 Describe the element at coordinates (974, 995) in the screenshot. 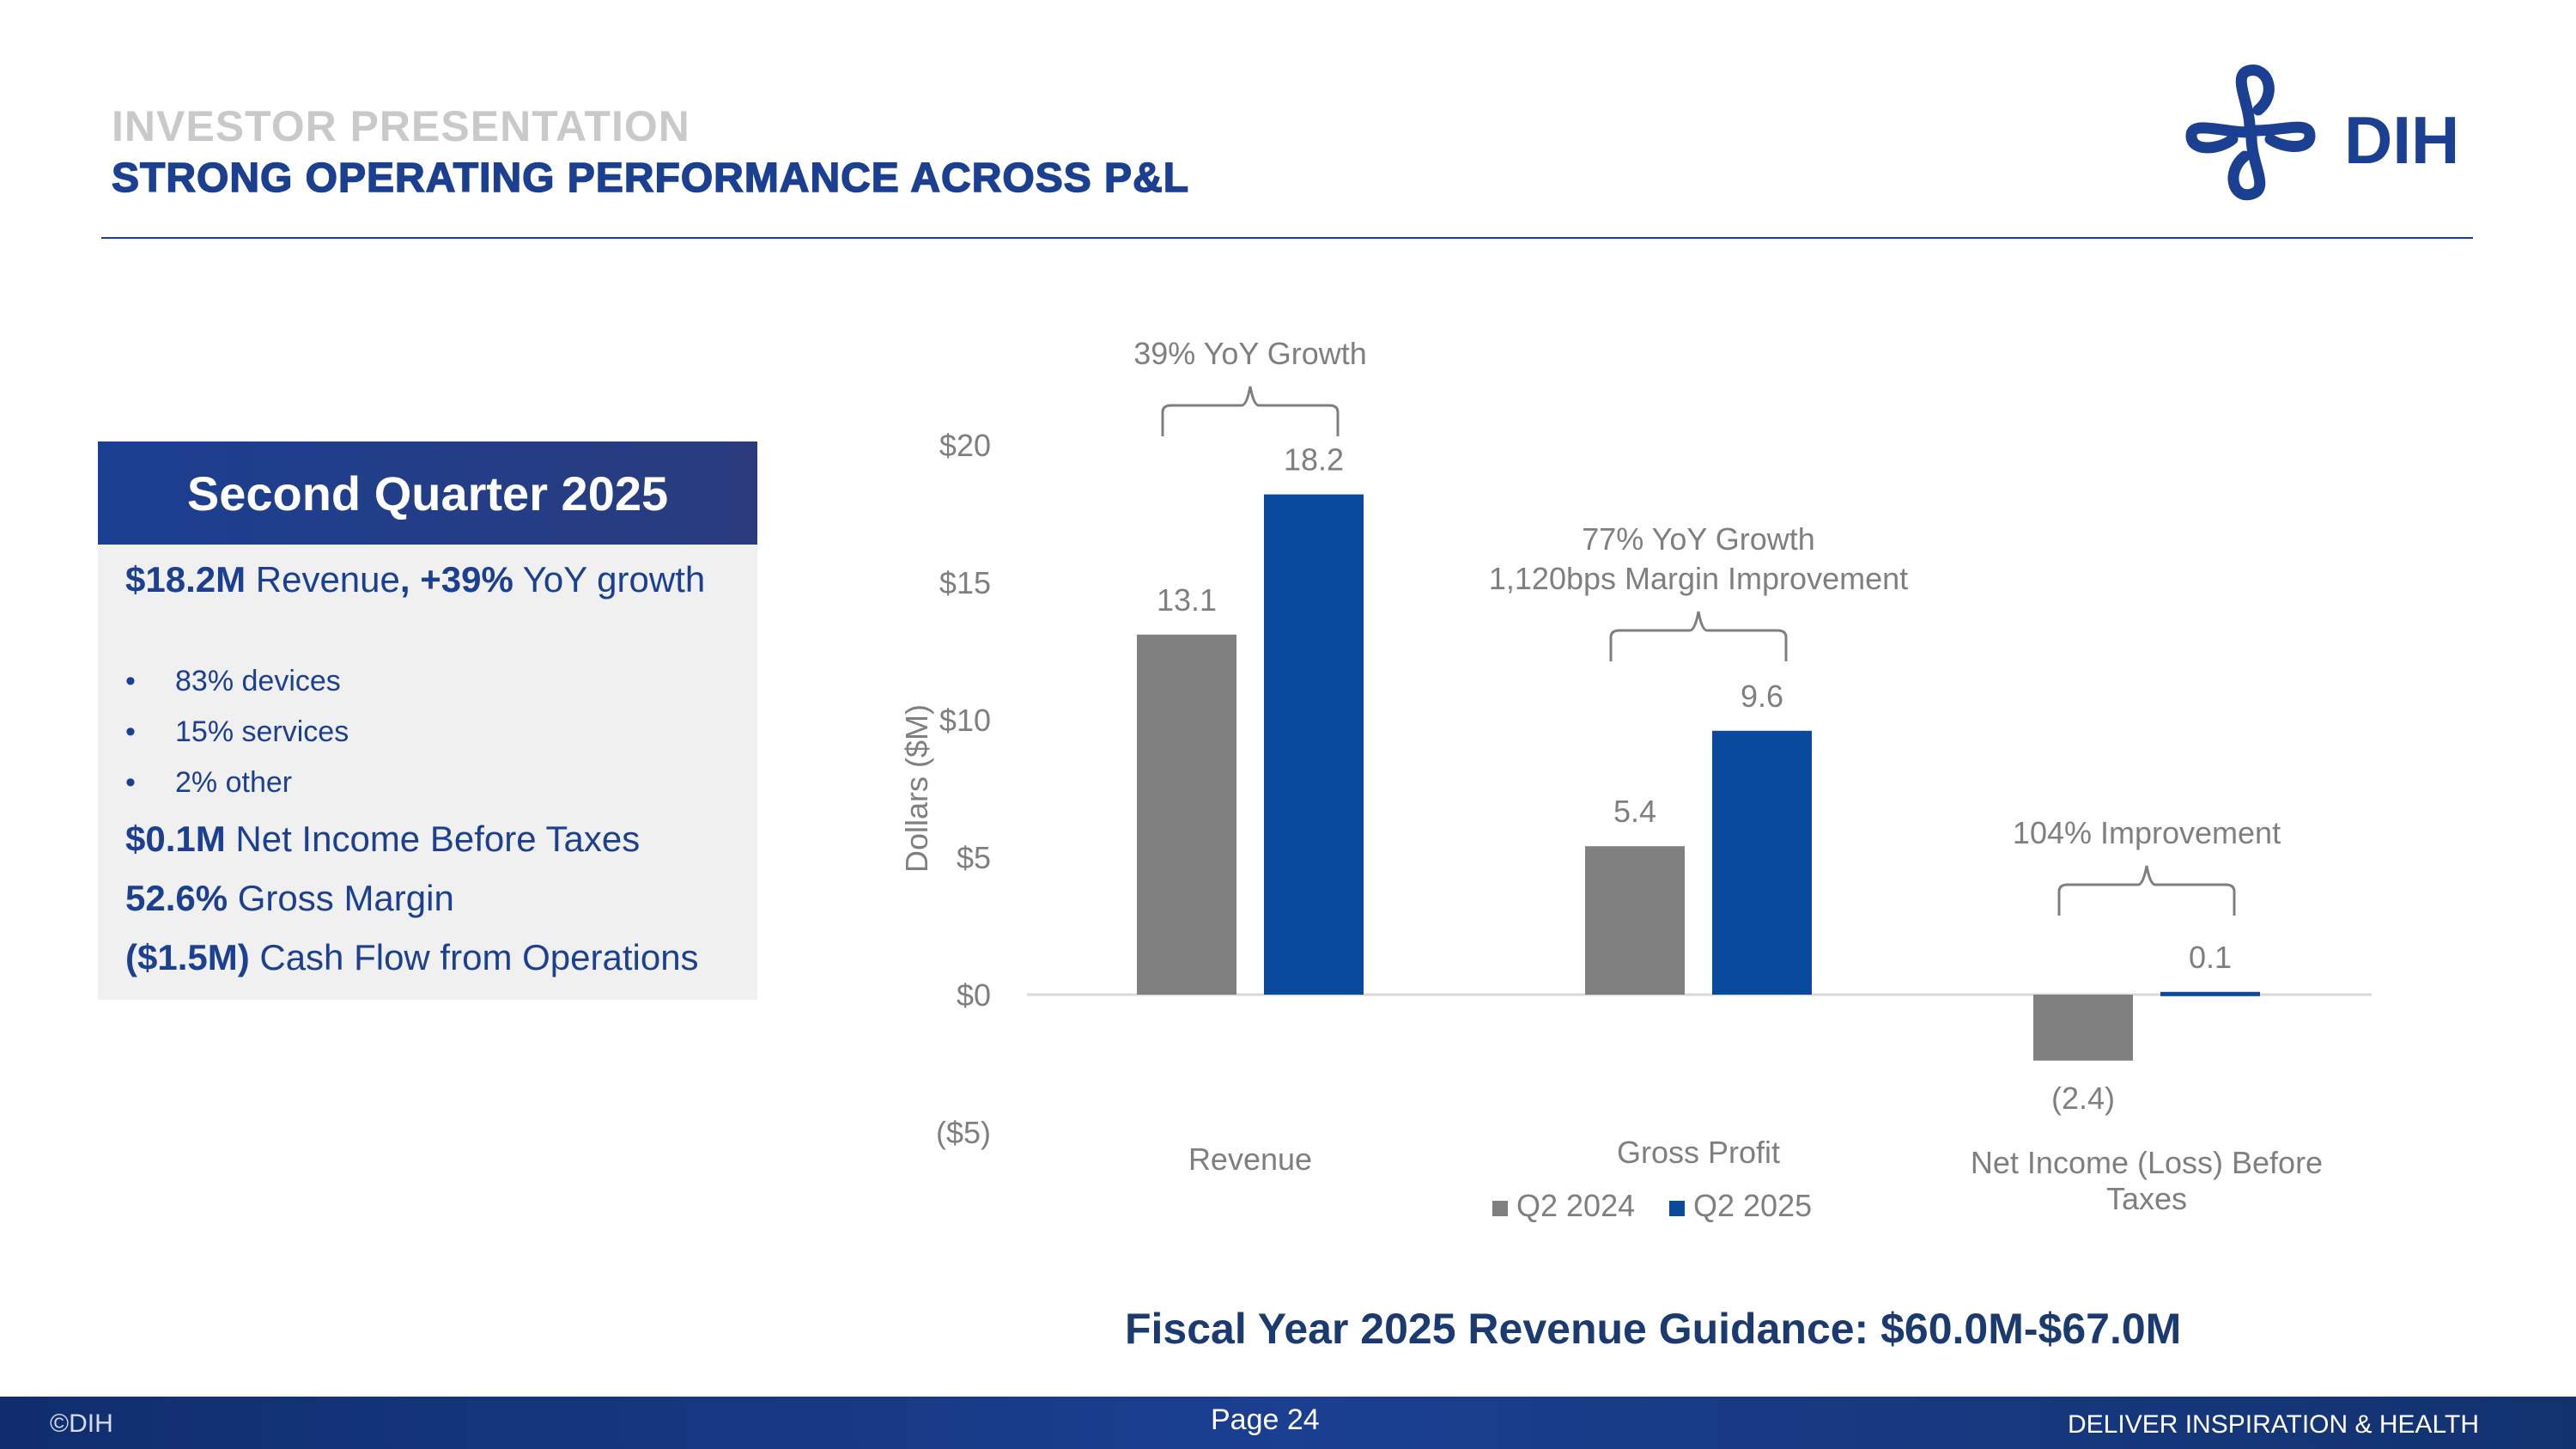

I see `y-tick-label: $0` at that location.